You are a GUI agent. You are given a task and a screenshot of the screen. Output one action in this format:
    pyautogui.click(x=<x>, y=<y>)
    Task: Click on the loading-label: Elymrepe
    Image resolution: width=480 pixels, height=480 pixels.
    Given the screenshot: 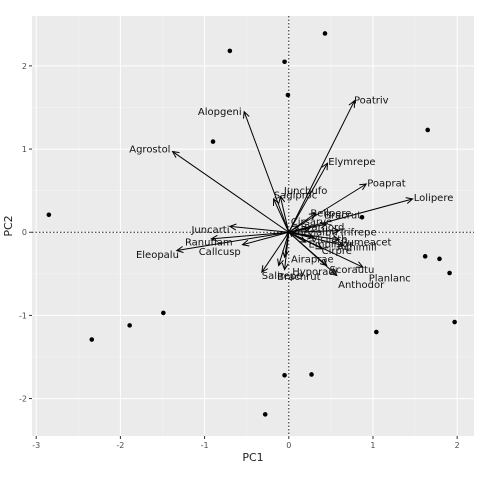 What is the action you would take?
    pyautogui.click(x=351, y=162)
    